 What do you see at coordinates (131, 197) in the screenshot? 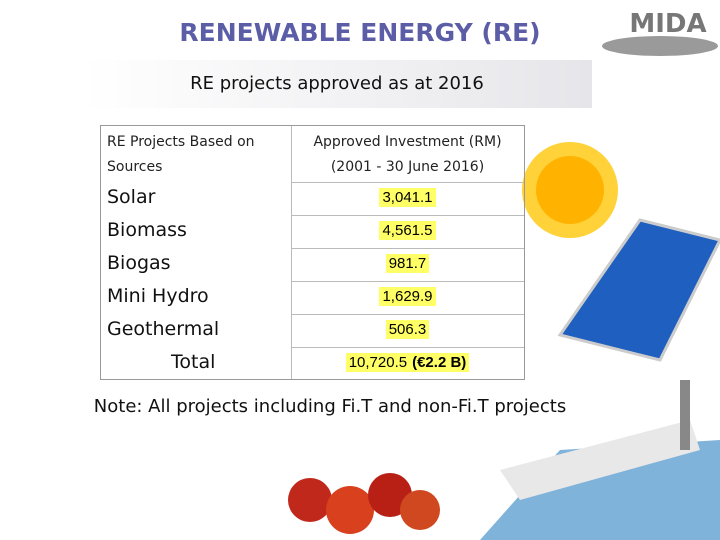
I see `row-label: Solar` at bounding box center [131, 197].